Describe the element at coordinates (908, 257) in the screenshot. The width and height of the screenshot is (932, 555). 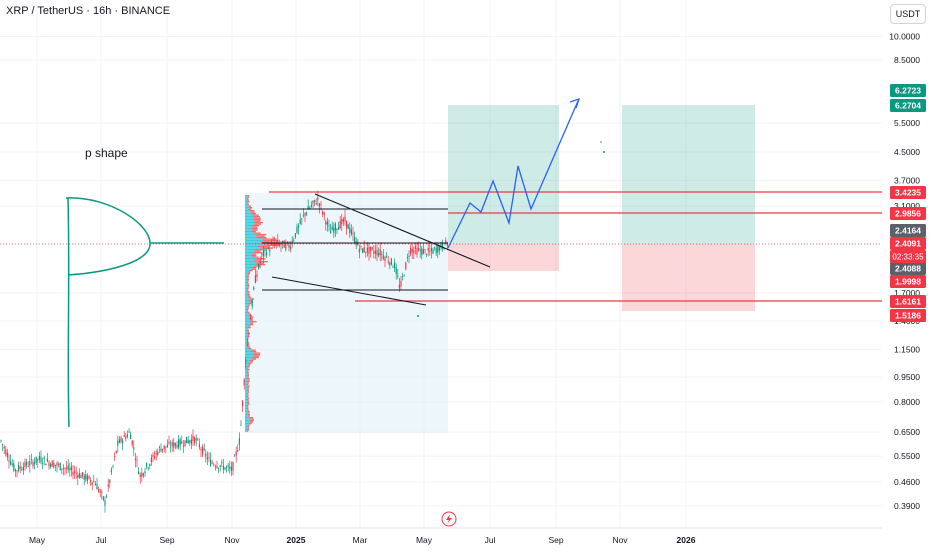
I see `countdown-text: 02:33:35` at that location.